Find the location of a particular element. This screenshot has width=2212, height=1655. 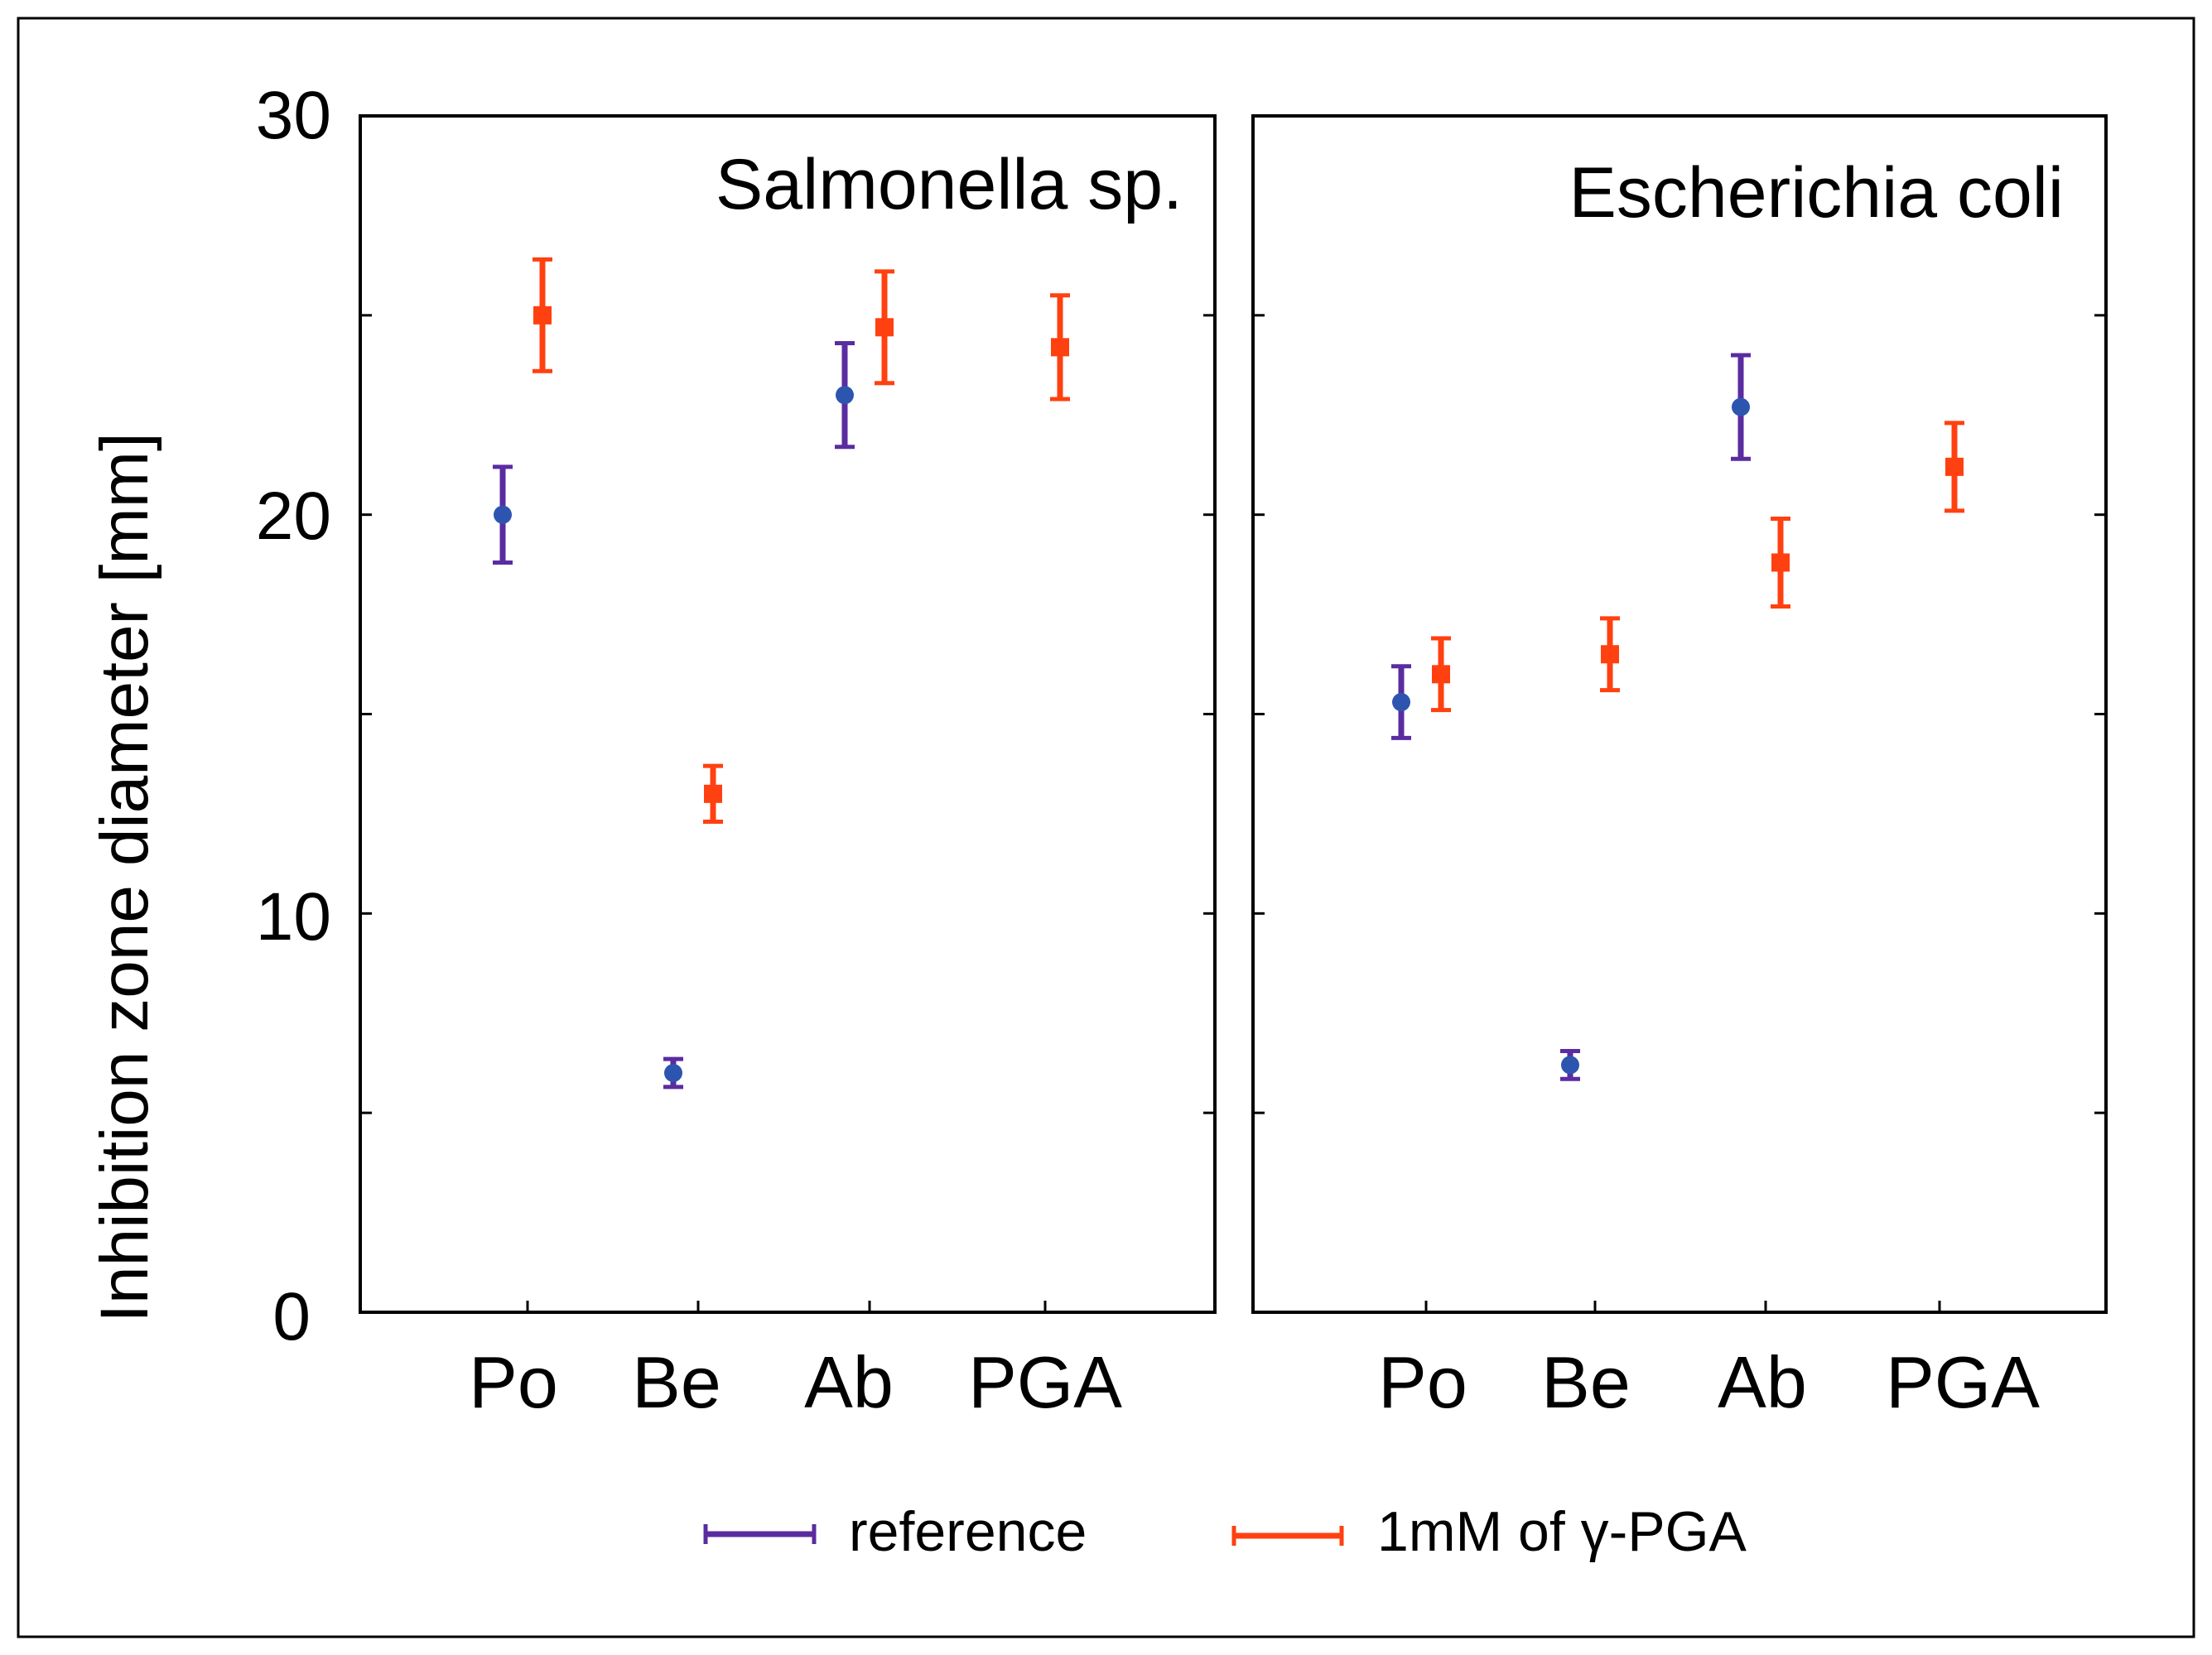

legend-label-pga: 1mM of γ-PGA is located at coordinates (1562, 1532).